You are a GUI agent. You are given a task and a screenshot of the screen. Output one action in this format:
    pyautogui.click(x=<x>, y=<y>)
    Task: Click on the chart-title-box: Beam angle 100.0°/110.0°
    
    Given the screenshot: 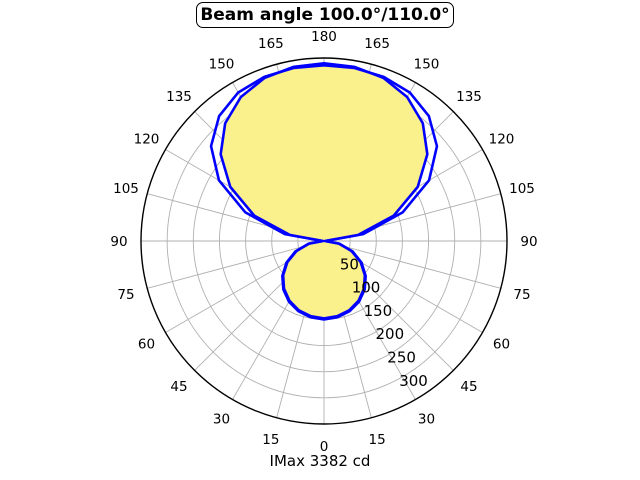 What is the action you would take?
    pyautogui.click(x=325, y=15)
    